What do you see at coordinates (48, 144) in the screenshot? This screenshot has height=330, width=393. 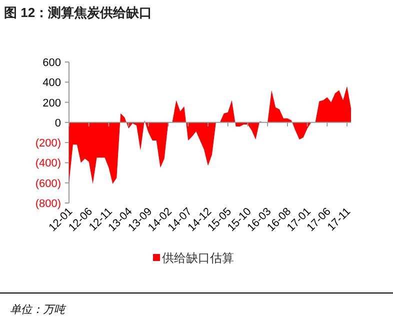 I see `y-tick-label: (200)` at bounding box center [48, 144].